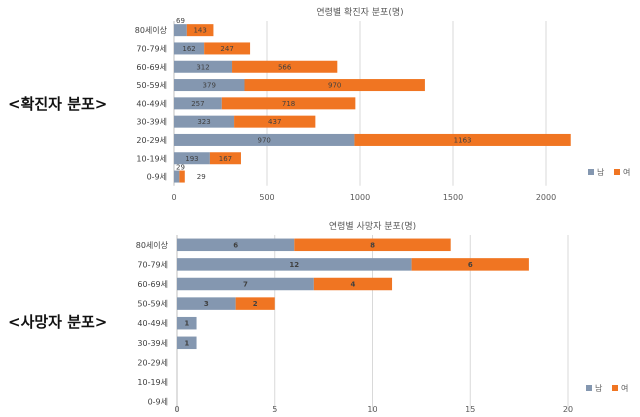 The width and height of the screenshot is (640, 417). What do you see at coordinates (58, 322) in the screenshot?
I see `deaths-section-label: <사망자 분포>` at bounding box center [58, 322].